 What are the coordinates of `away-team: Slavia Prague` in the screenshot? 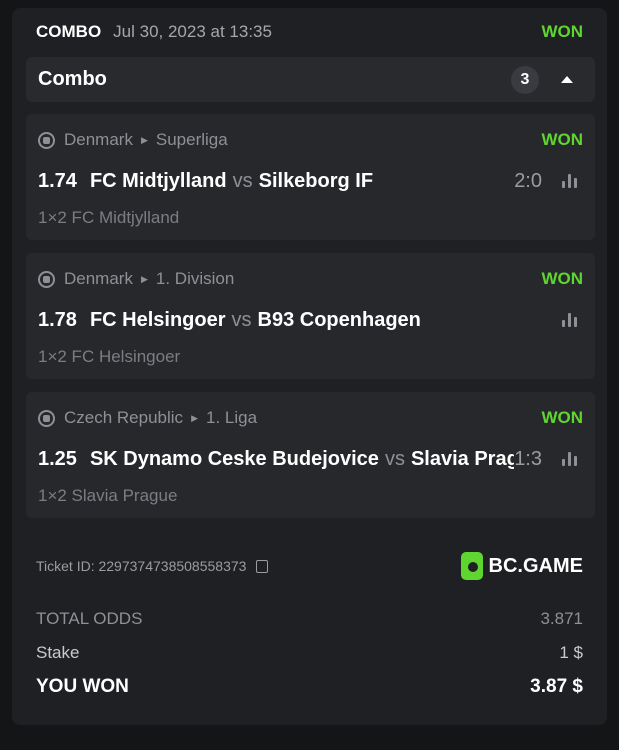 It's located at (462, 458).